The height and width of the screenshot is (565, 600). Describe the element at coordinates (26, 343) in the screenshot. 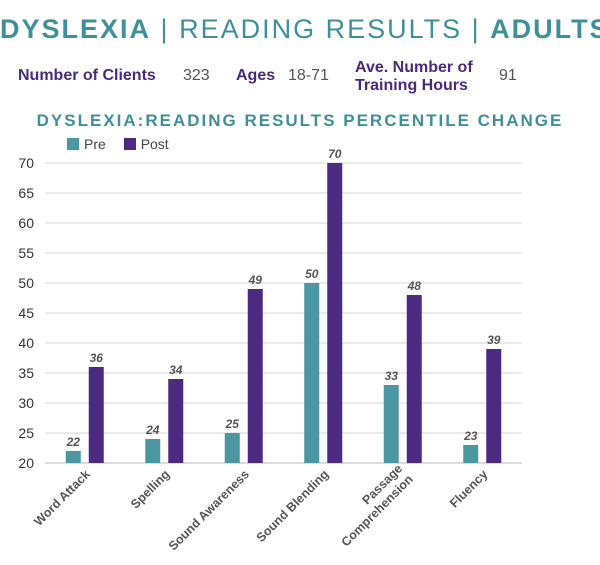

I see `y-tick-label: 40` at that location.